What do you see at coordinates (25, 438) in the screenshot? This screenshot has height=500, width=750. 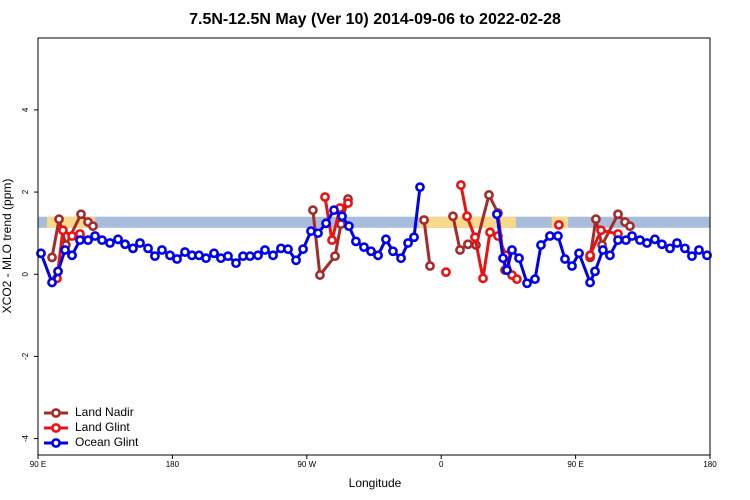 I see `y-tick-label: -4` at bounding box center [25, 438].